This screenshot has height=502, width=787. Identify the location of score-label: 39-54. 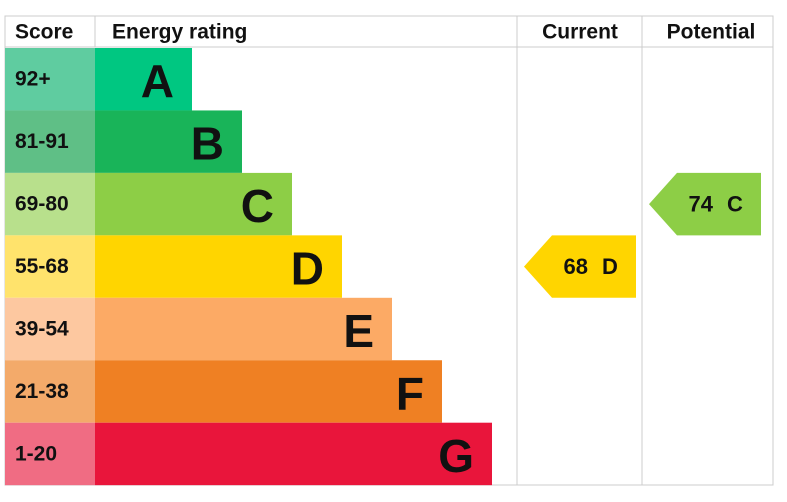
(42, 329).